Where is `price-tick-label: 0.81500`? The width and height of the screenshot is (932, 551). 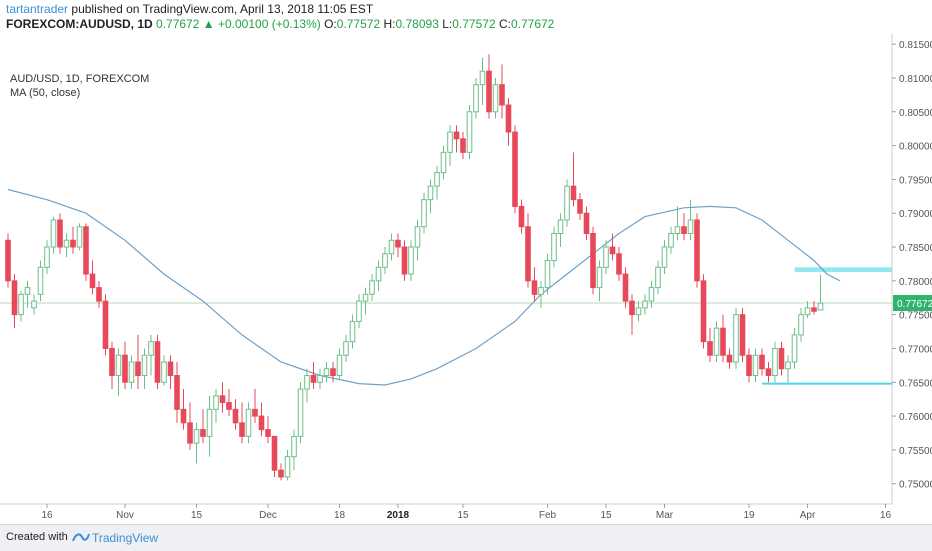 price-tick-label: 0.81500 is located at coordinates (915, 45).